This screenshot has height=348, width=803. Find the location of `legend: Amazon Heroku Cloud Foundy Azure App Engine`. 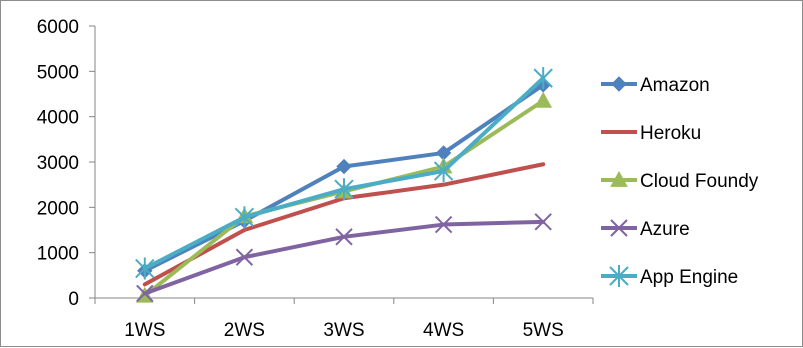

legend: Amazon Heroku Cloud Foundy Azure App Engine is located at coordinates (680, 181).